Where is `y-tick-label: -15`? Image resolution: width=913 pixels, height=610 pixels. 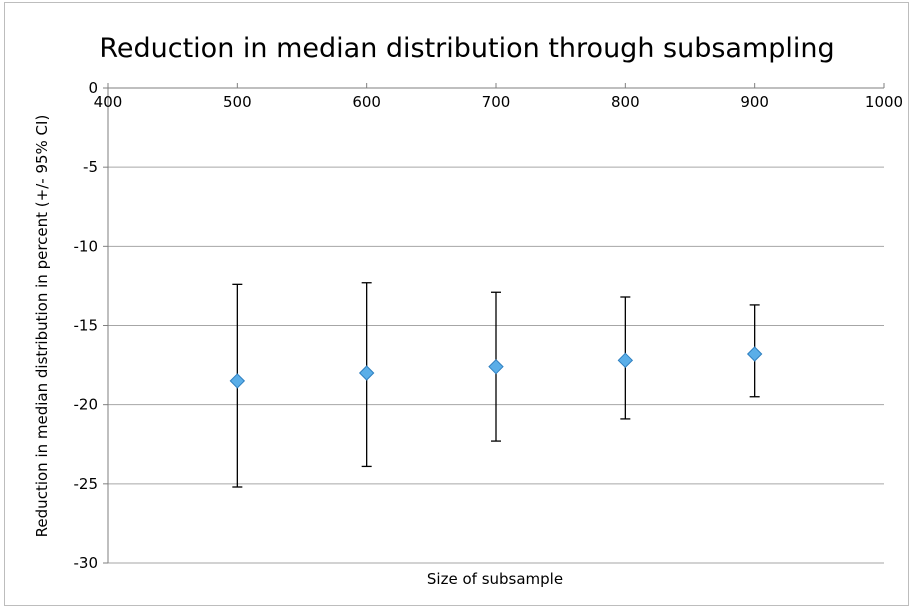 y-tick-label: -15 is located at coordinates (86, 326).